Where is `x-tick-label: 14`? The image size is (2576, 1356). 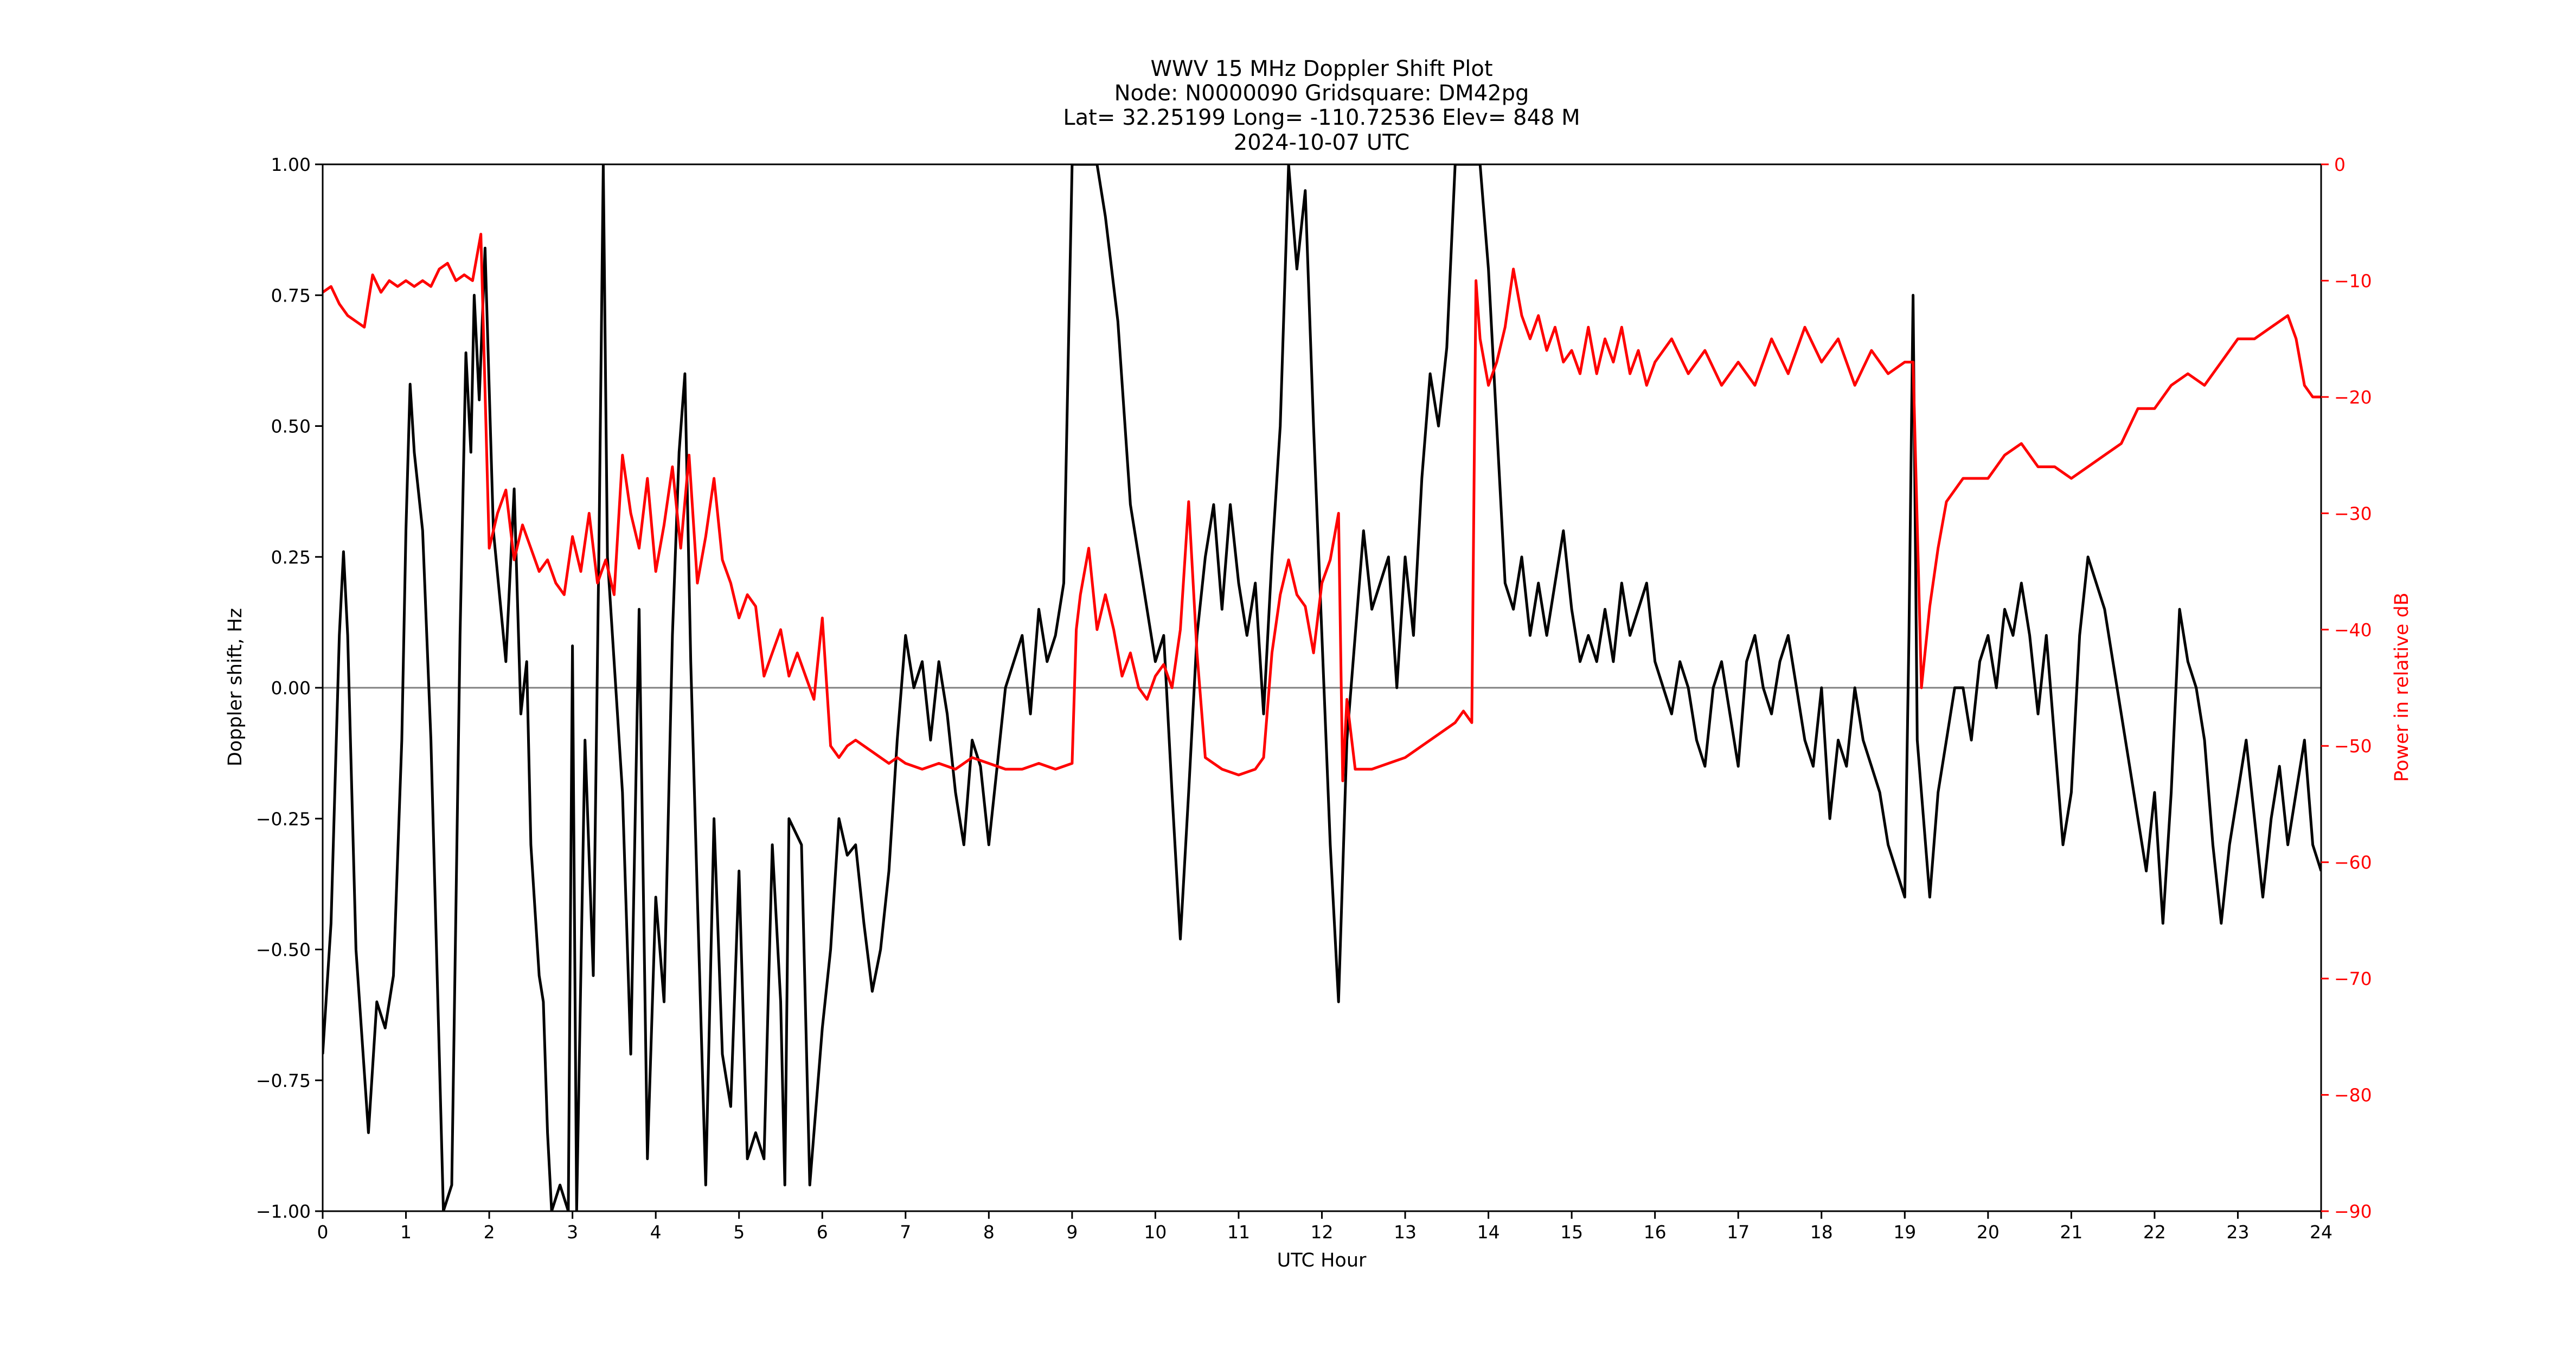 x-tick-label: 14 is located at coordinates (1488, 1232).